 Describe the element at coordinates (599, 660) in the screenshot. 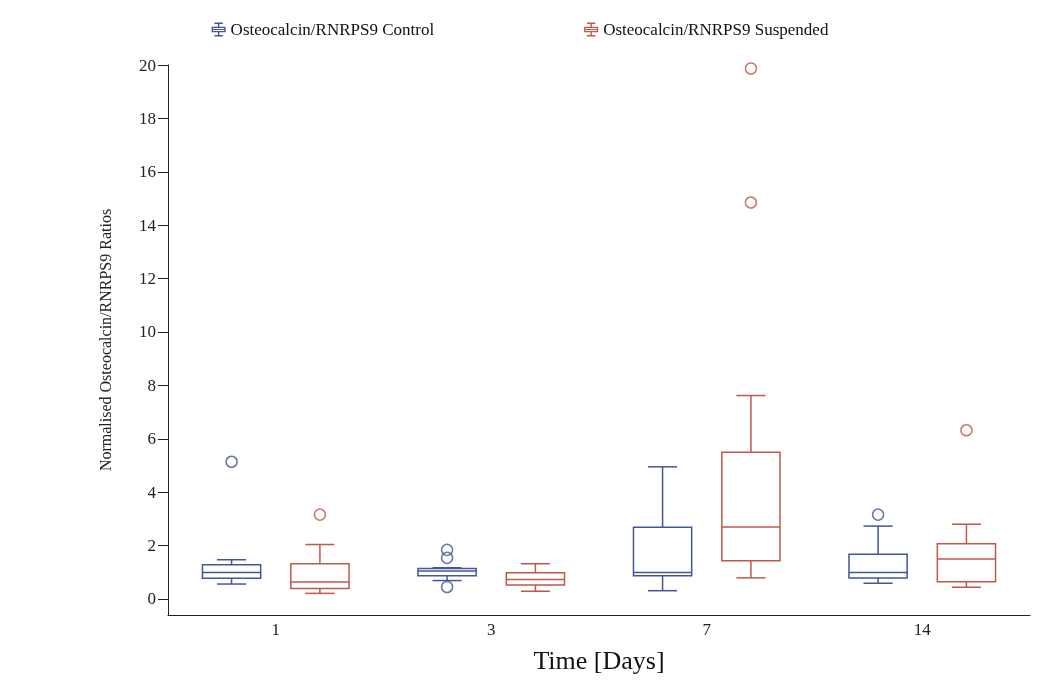

I see `x-axis-title: Time [Days]` at that location.